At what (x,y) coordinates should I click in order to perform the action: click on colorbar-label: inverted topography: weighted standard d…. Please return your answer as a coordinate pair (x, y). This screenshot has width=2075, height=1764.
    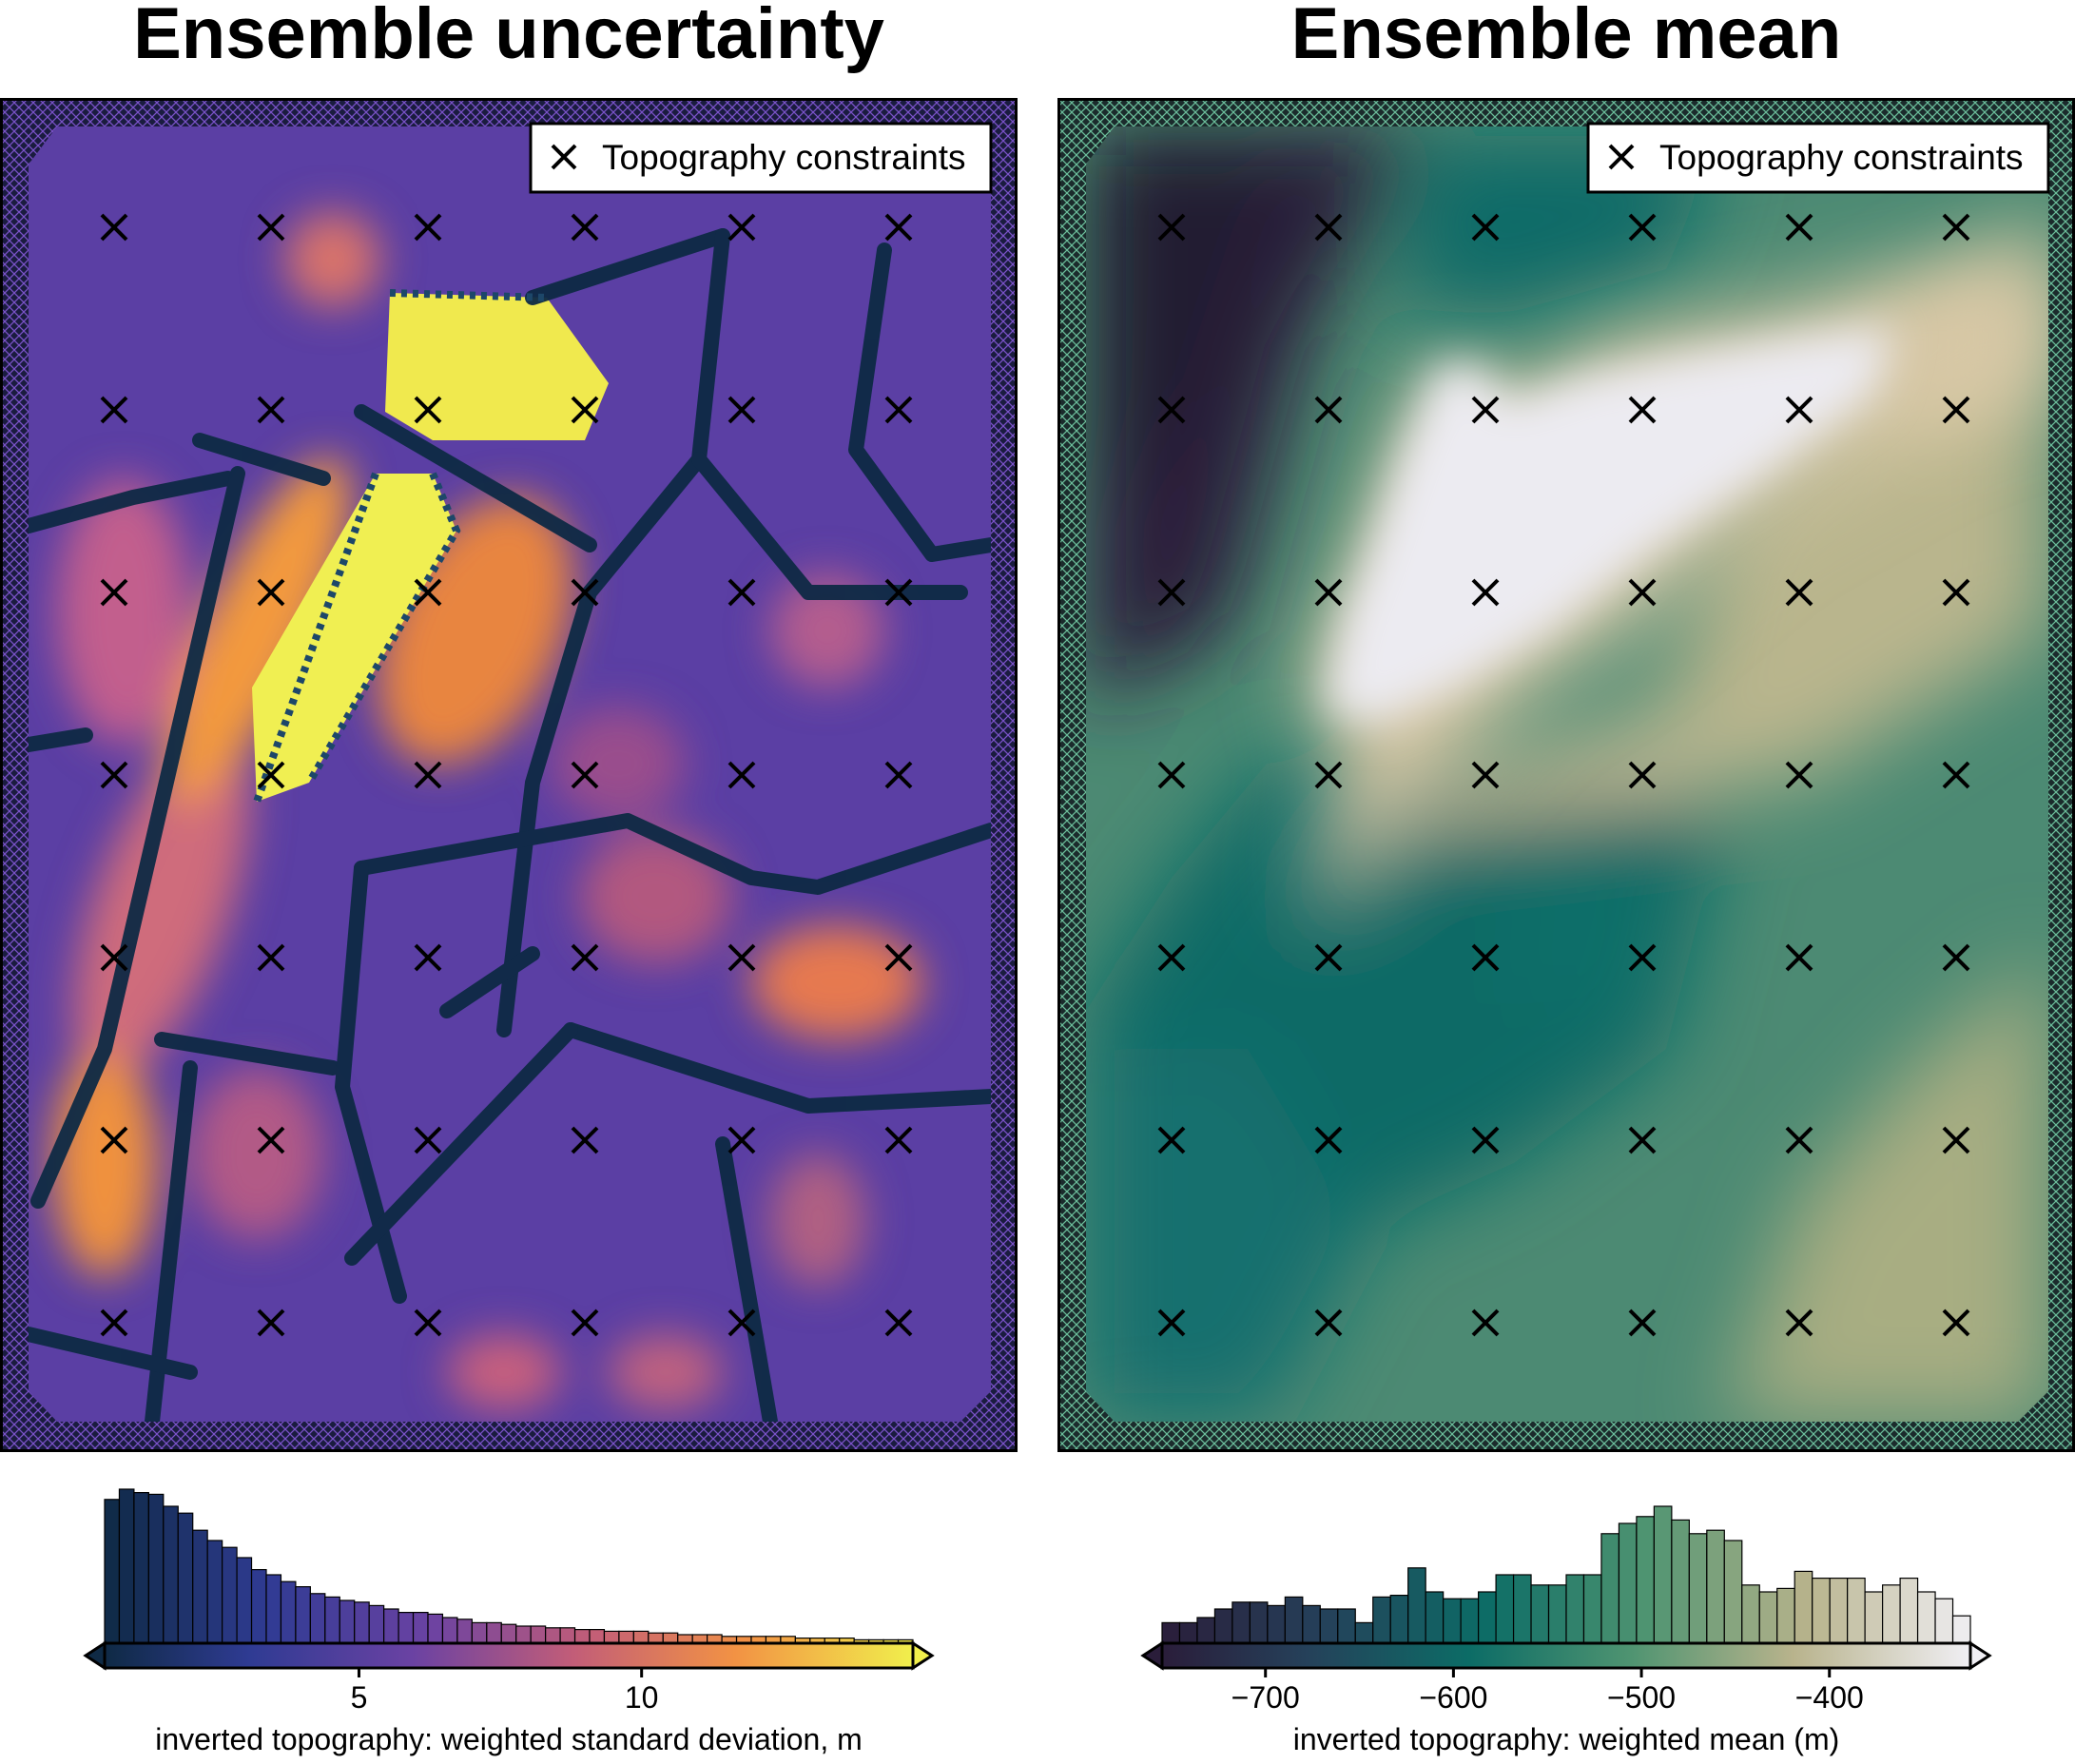
    Looking at the image, I should click on (509, 1739).